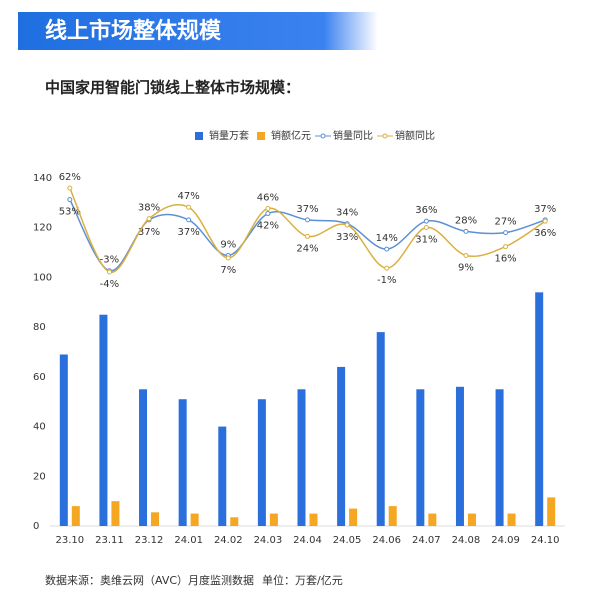 The width and height of the screenshot is (600, 604). I want to click on x-tick-label: 24.06, so click(386, 540).